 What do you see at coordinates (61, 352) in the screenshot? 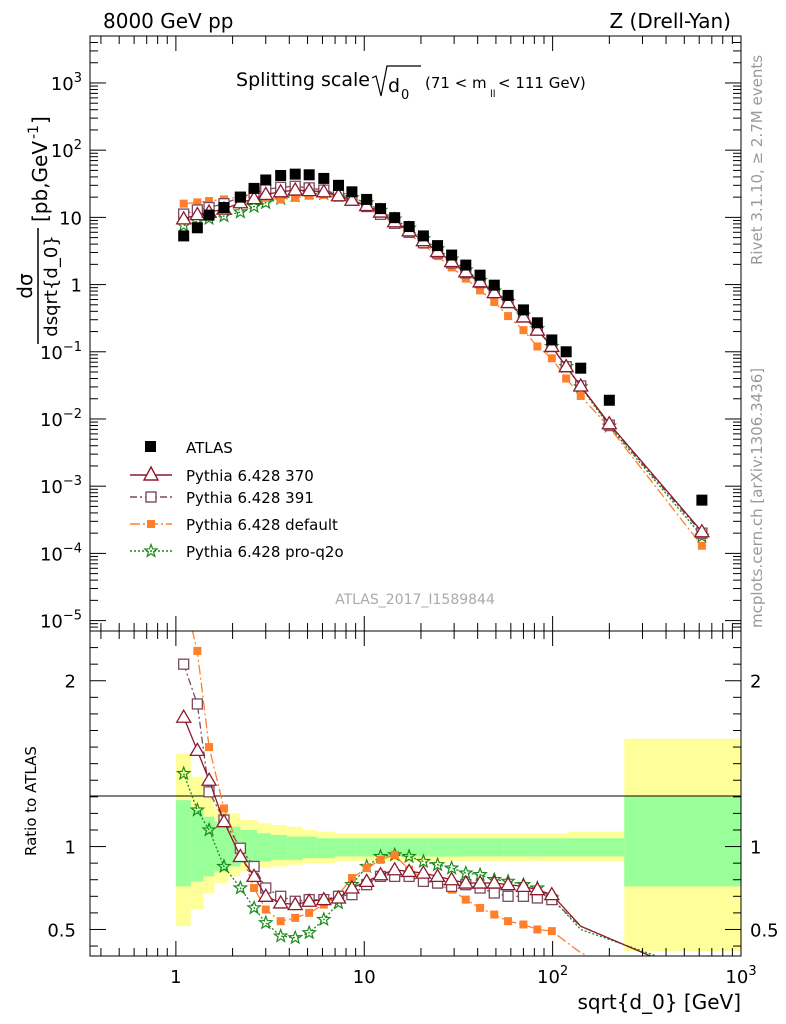
I see `y-tick-label: 10⁻¹` at bounding box center [61, 352].